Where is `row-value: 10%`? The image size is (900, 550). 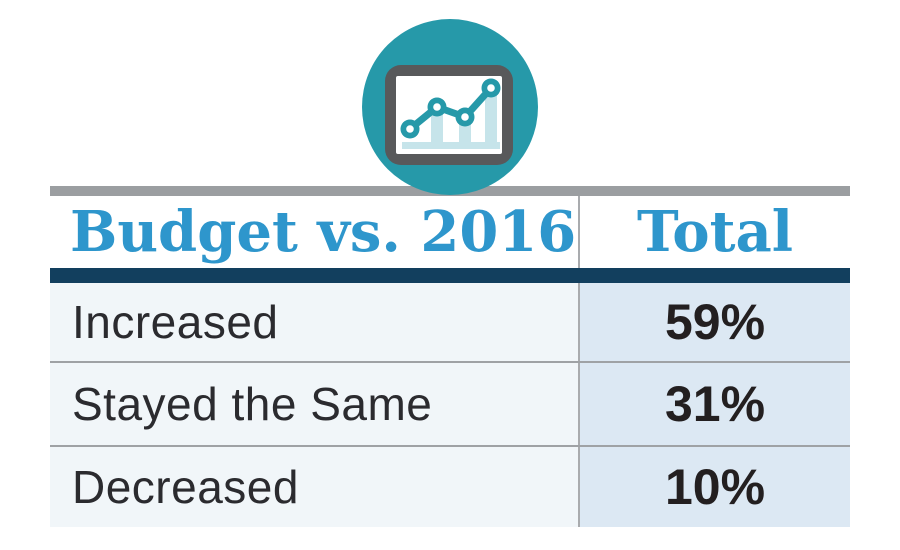
row-value: 10% is located at coordinates (714, 487).